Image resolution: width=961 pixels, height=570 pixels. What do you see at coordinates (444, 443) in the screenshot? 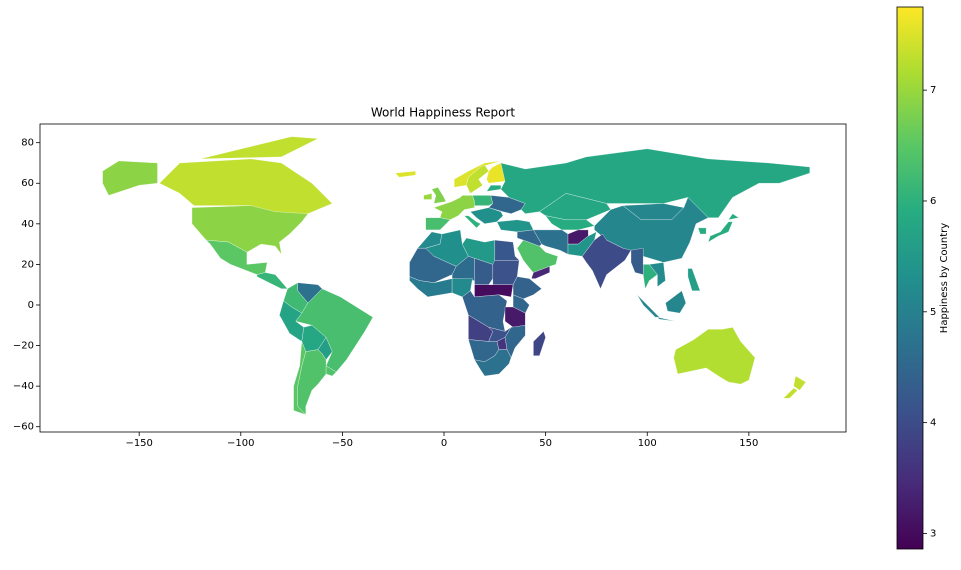
I see `x-tick-label: 0` at bounding box center [444, 443].